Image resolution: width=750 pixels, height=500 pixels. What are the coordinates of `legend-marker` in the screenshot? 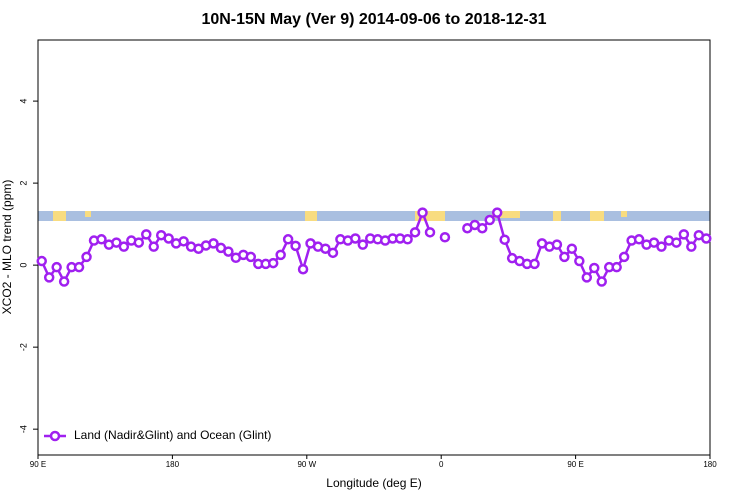 It's located at (55, 436).